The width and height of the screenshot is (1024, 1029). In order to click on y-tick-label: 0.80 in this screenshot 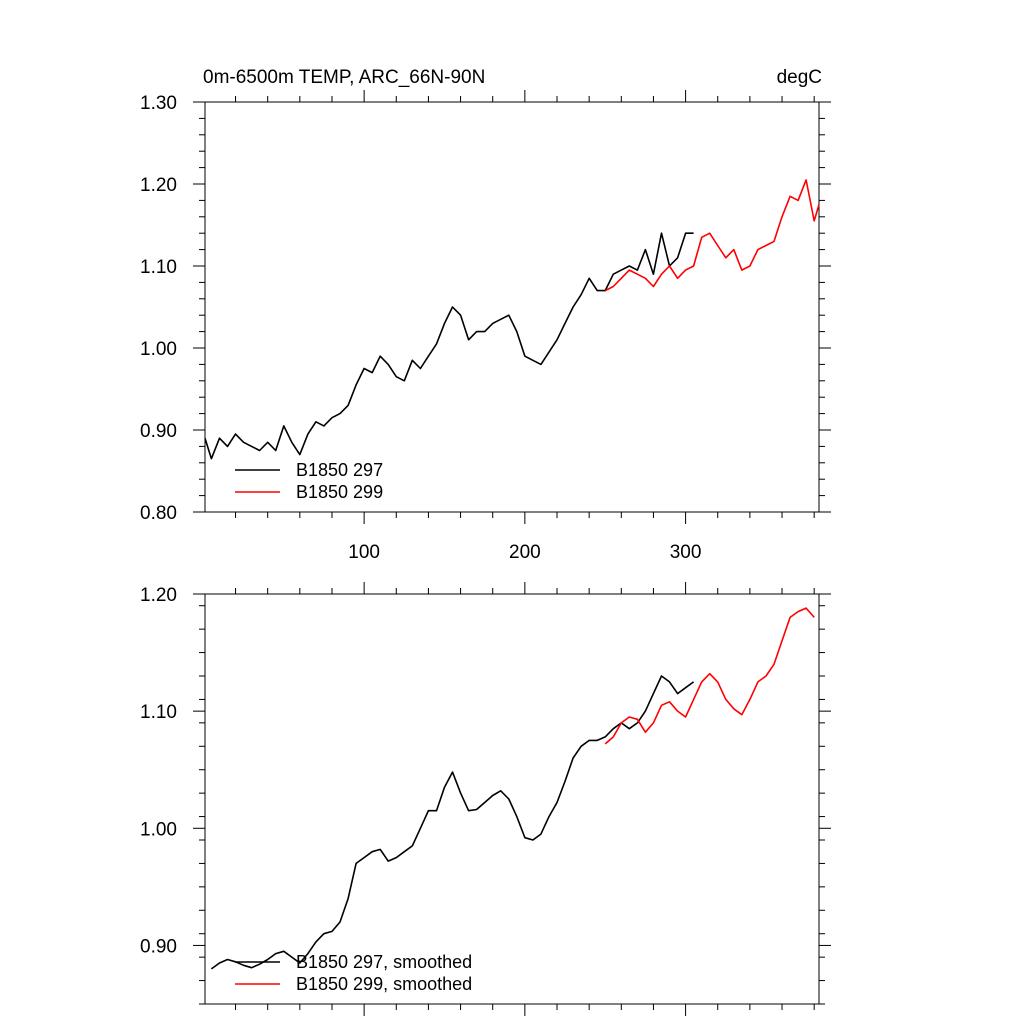, I will do `click(158, 513)`.